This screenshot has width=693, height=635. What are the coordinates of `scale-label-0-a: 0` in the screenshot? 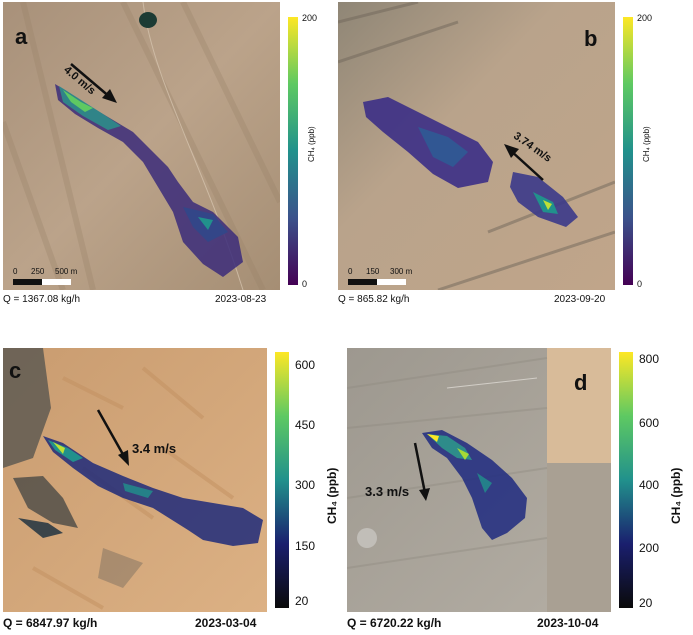 It's located at (15, 271).